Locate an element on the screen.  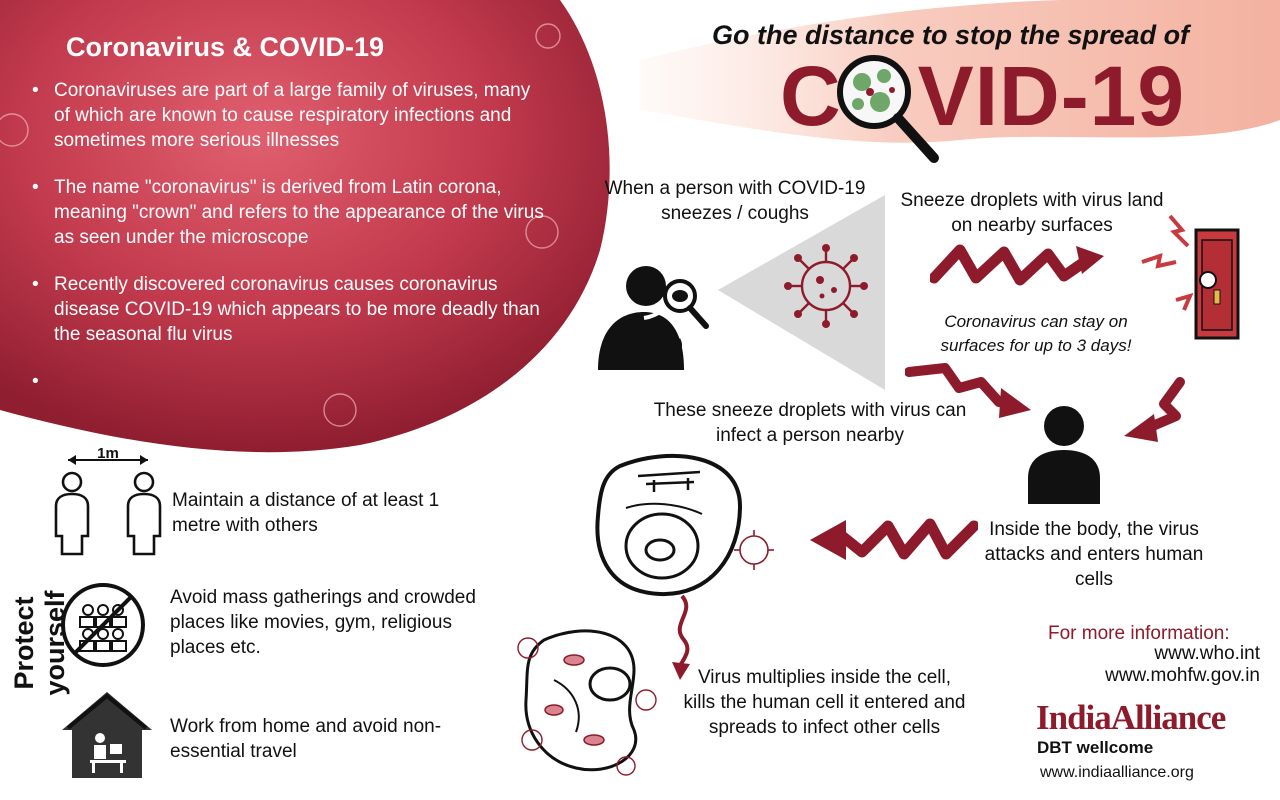
distance-people-icon: 1m is located at coordinates (108, 500).